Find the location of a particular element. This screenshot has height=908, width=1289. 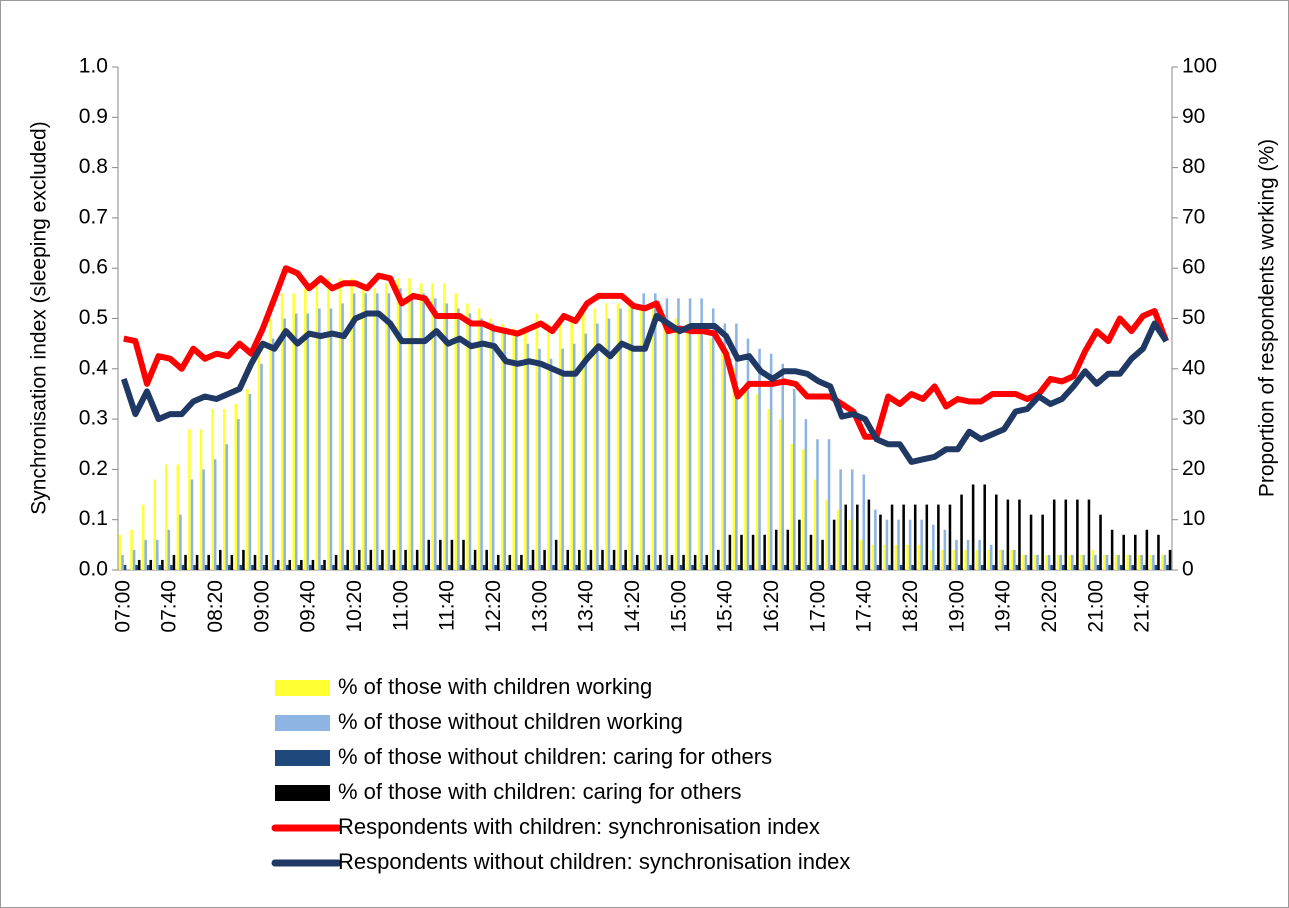

x-tick-label: 21:40 is located at coordinates (1142, 606).